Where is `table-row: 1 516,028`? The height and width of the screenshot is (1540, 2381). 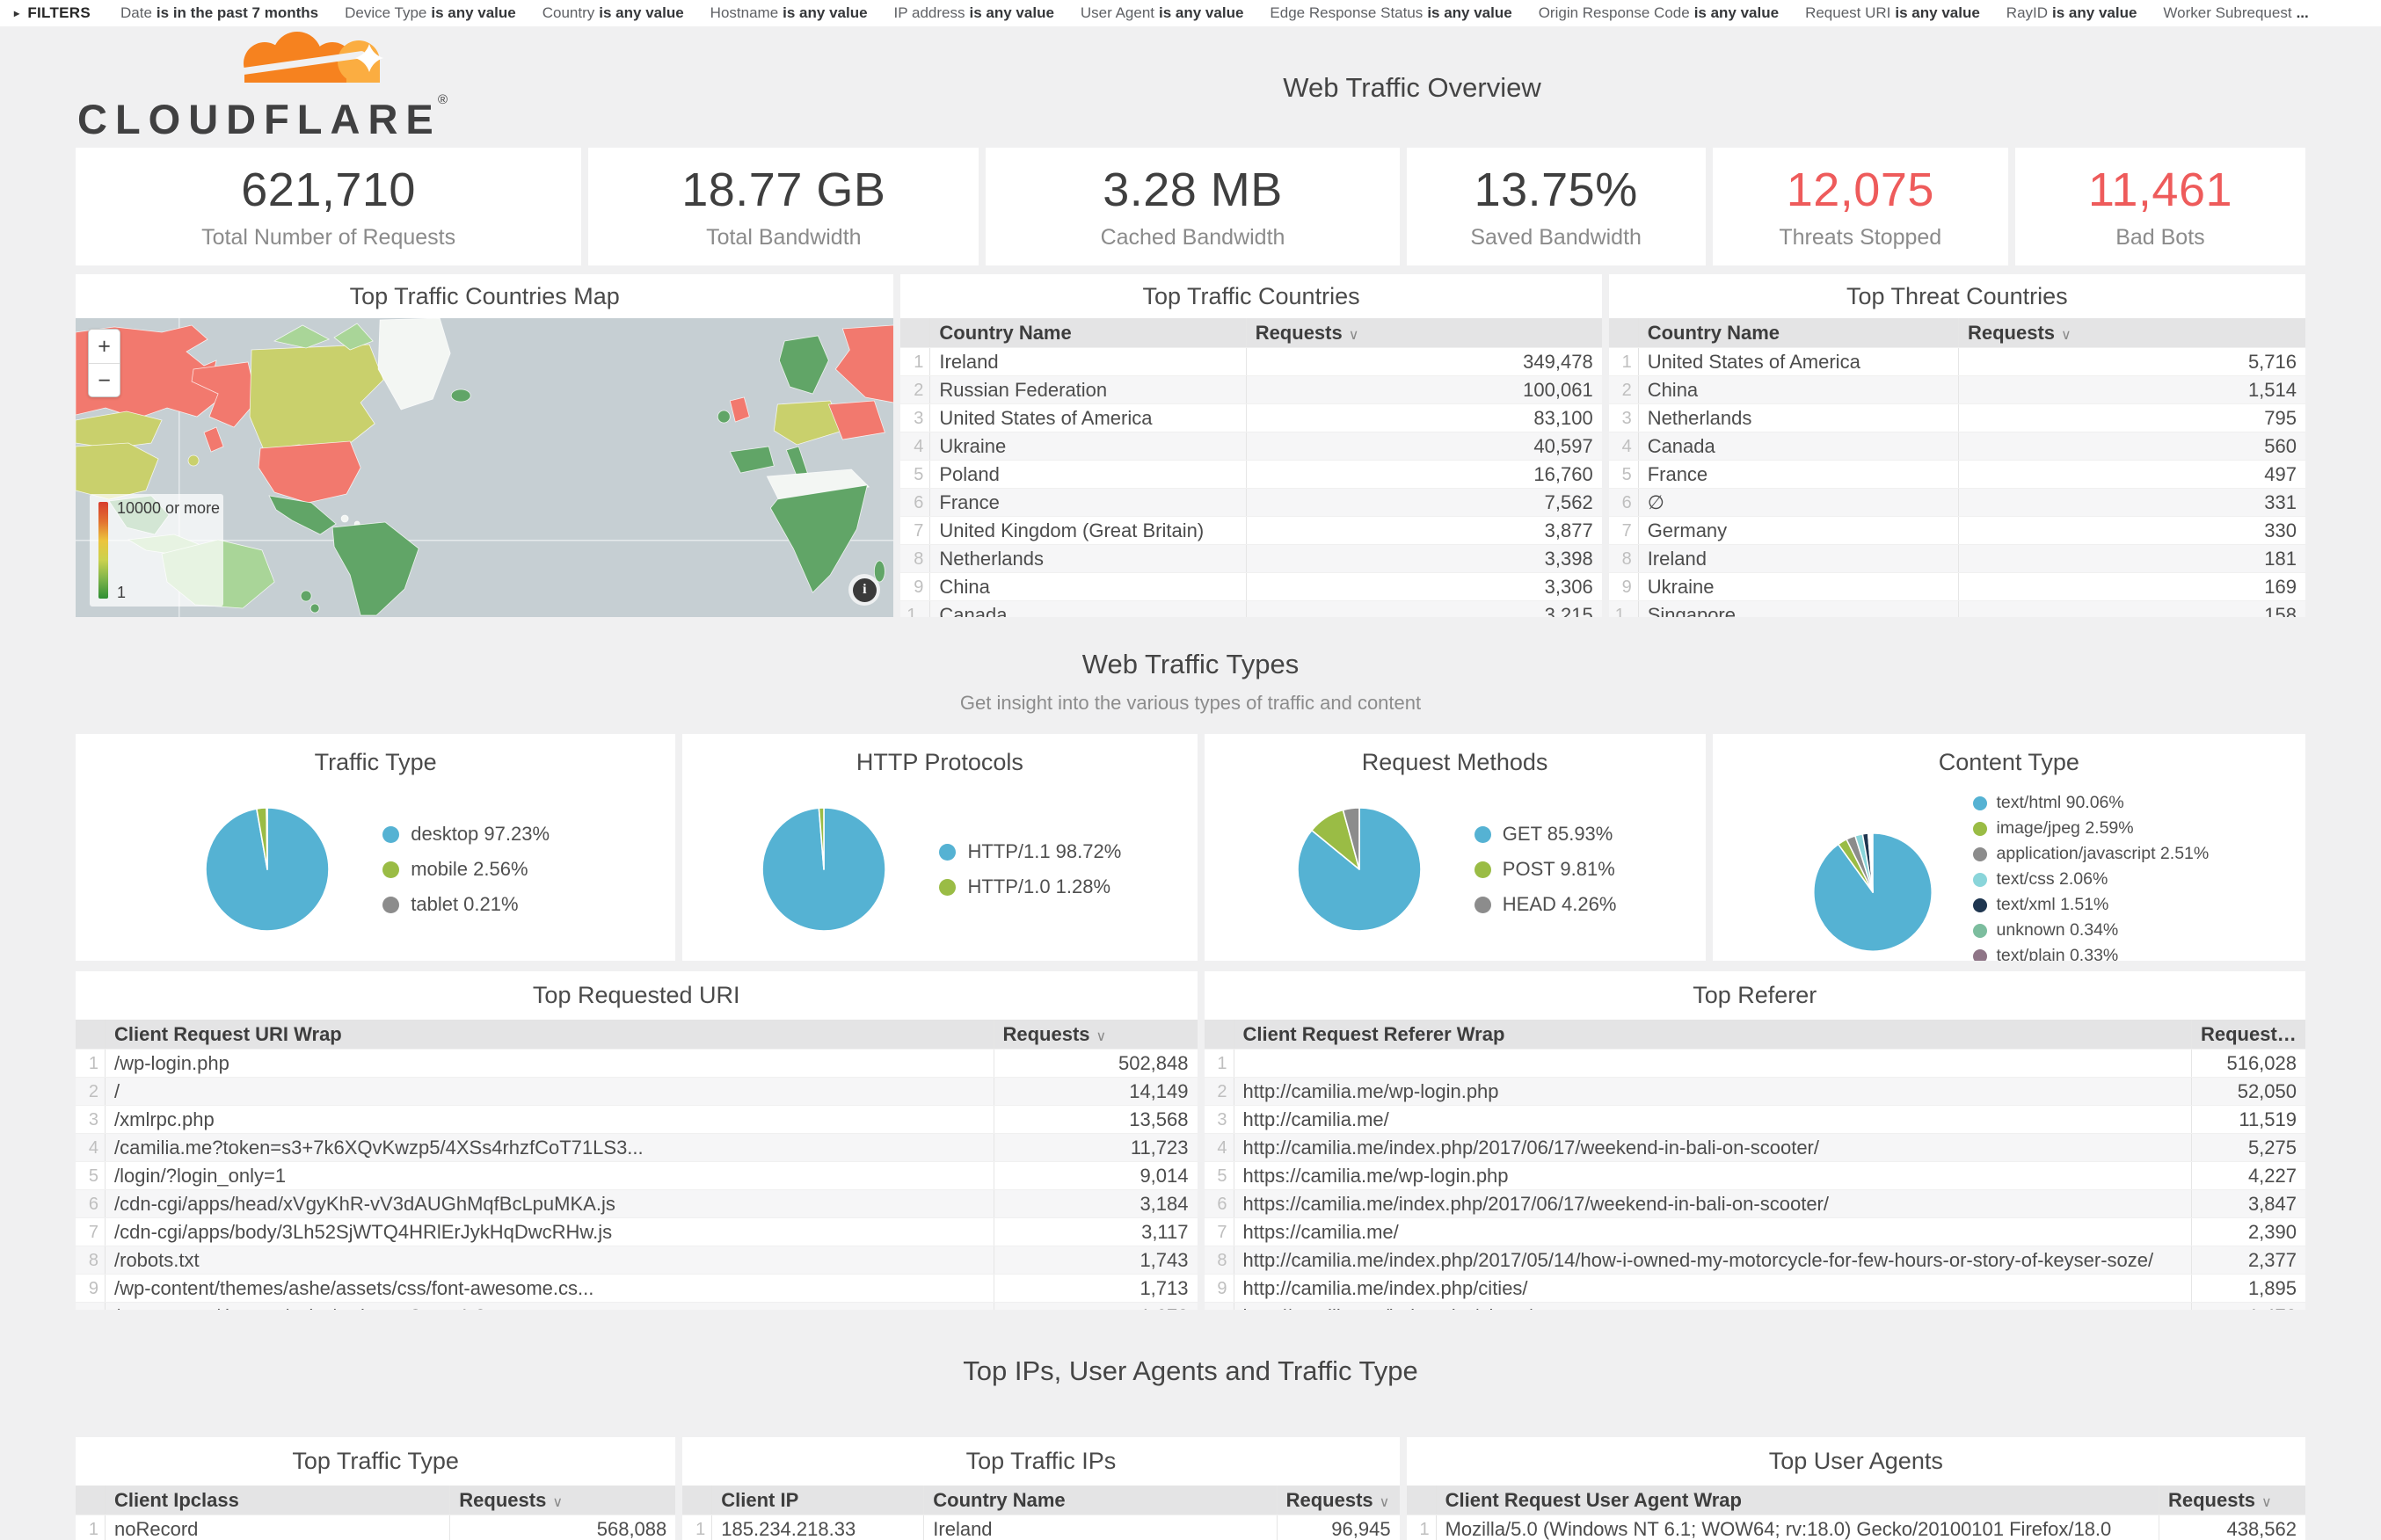
table-row: 1 516,028 is located at coordinates (1754, 1063).